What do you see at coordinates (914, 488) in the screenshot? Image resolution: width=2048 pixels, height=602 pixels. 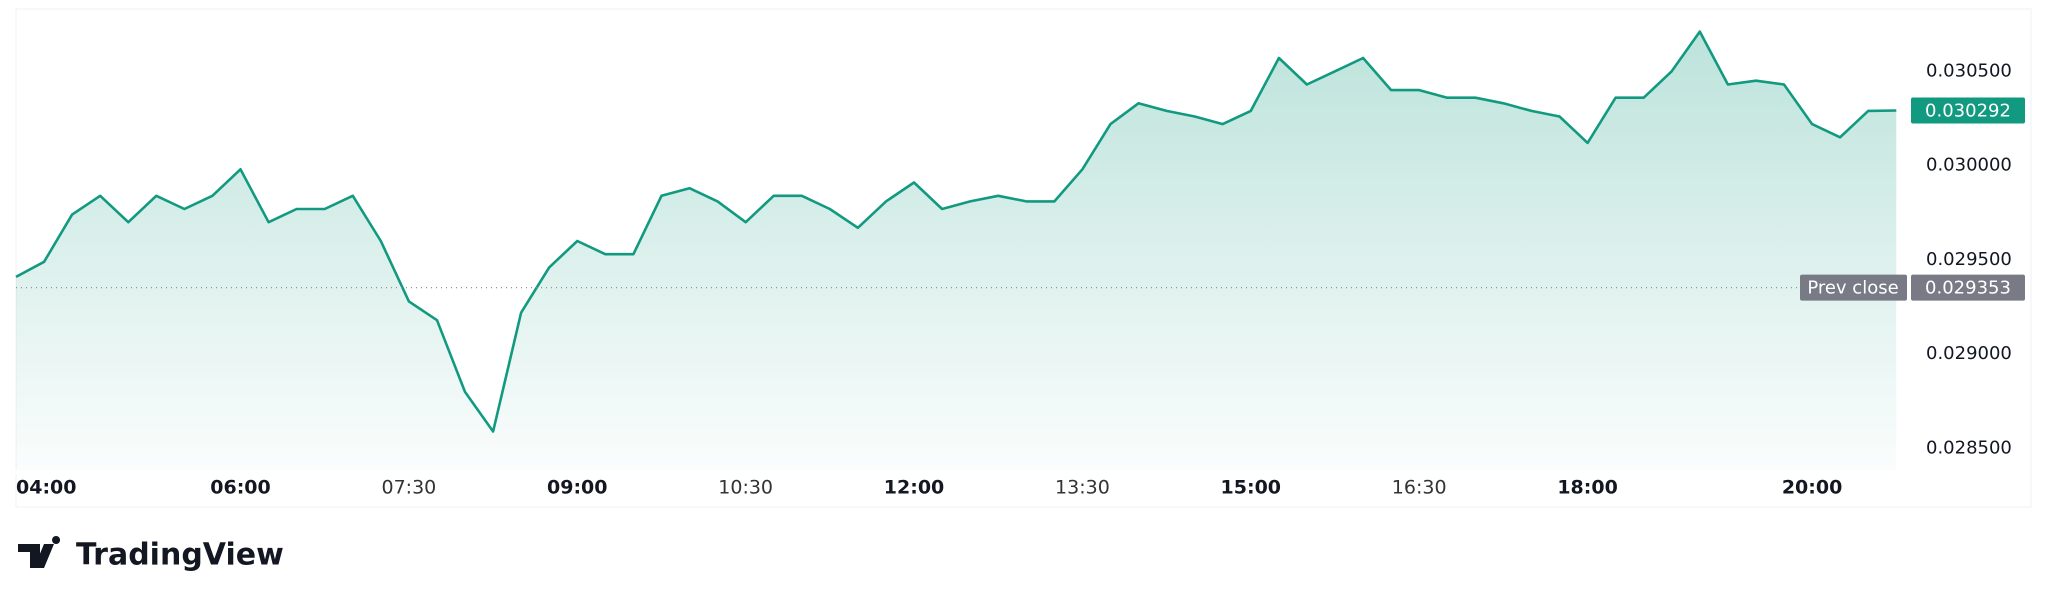 I see `x-tick-label: 12:00` at bounding box center [914, 488].